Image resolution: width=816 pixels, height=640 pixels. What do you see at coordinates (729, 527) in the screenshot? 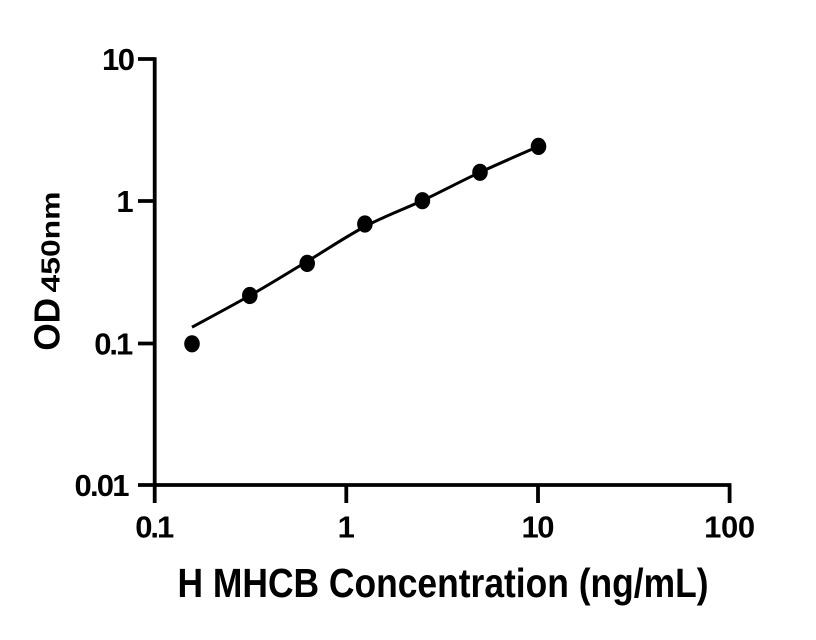
I see `svg-text: 100` at bounding box center [729, 527].